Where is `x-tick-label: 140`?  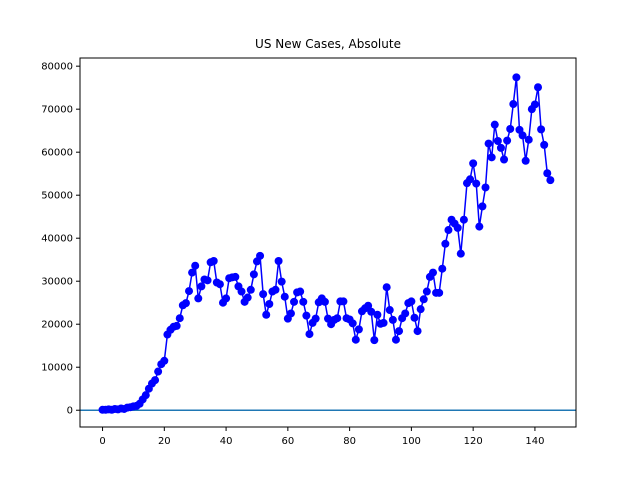 x-tick-label: 140 is located at coordinates (534, 441).